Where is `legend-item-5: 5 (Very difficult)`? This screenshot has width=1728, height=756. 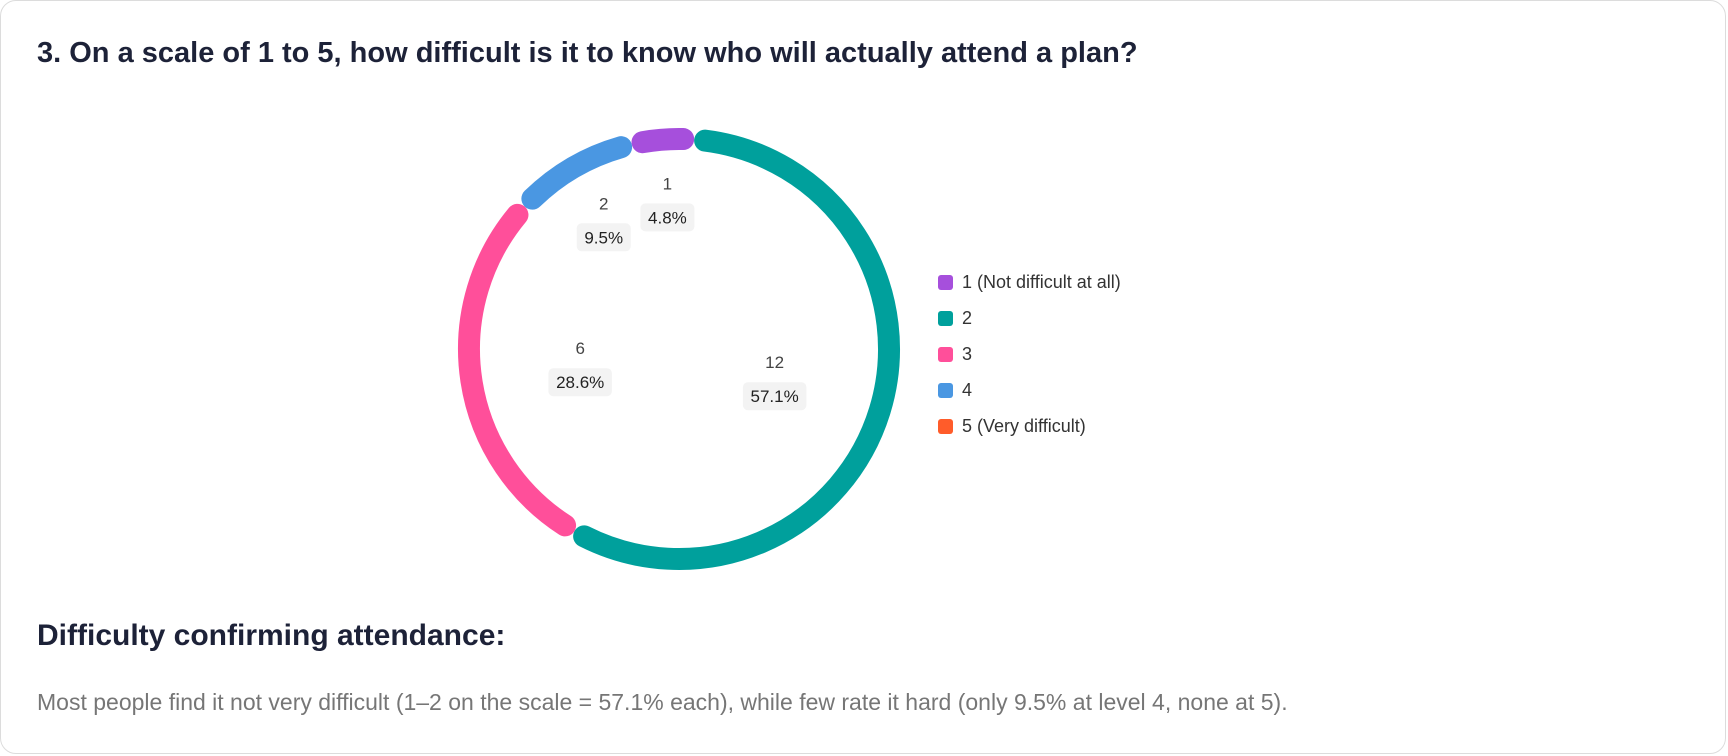 legend-item-5: 5 (Very difficult) is located at coordinates (1078, 426).